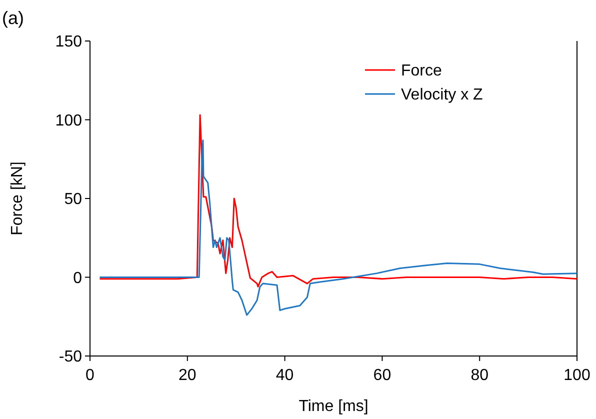 This screenshot has width=596, height=419. What do you see at coordinates (421, 71) in the screenshot?
I see `legend-label: Force` at bounding box center [421, 71].